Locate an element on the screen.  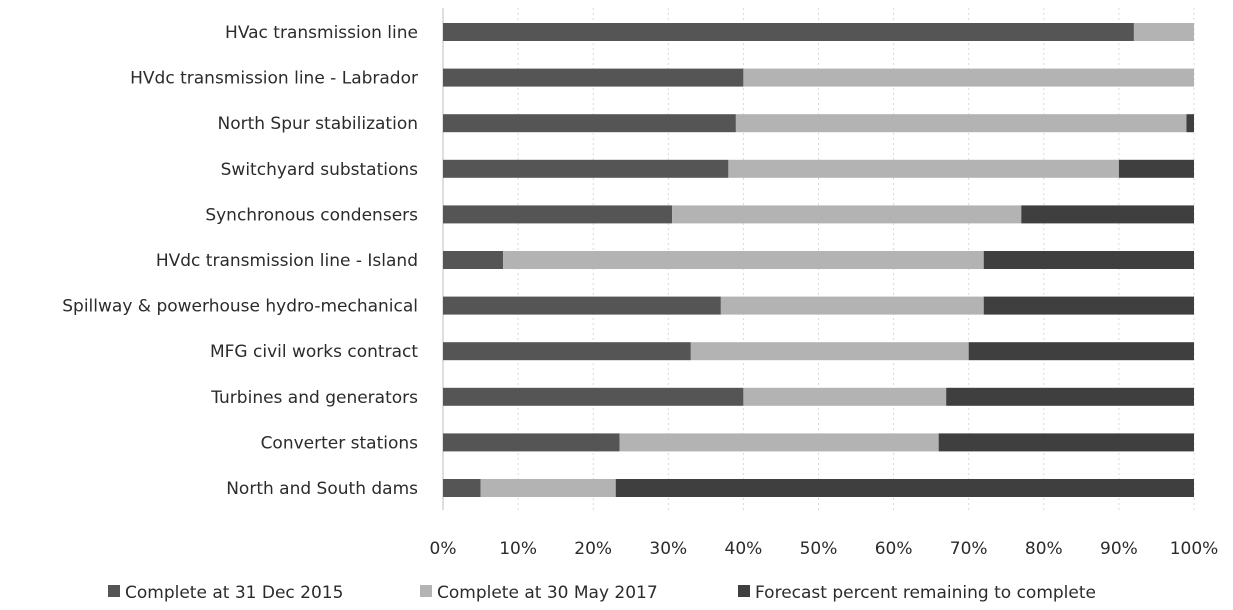
category-label-7: MFG civil works contract is located at coordinates (314, 352).